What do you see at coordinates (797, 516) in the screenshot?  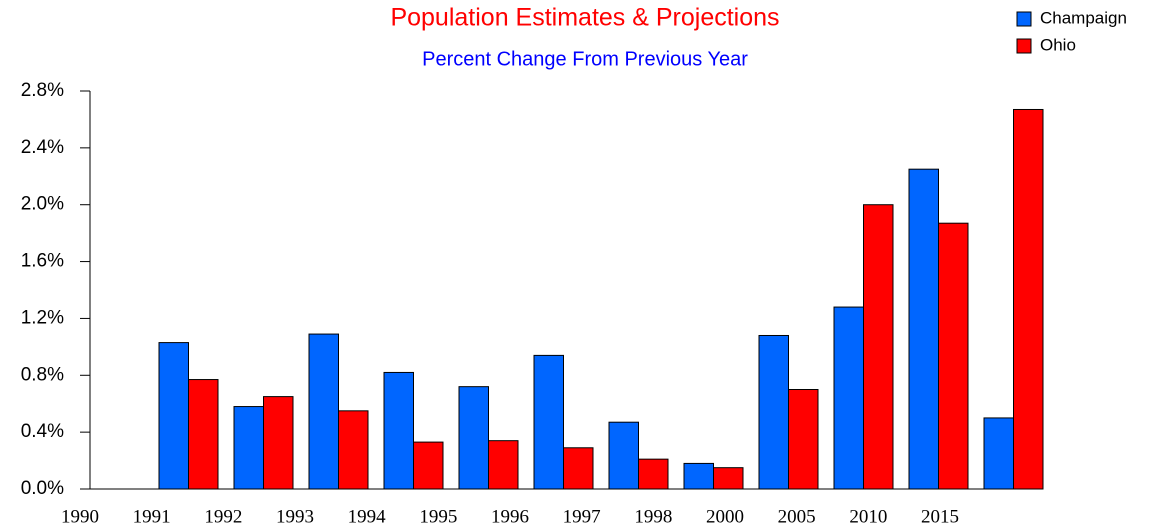 I see `x-tick-label: 2005` at bounding box center [797, 516].